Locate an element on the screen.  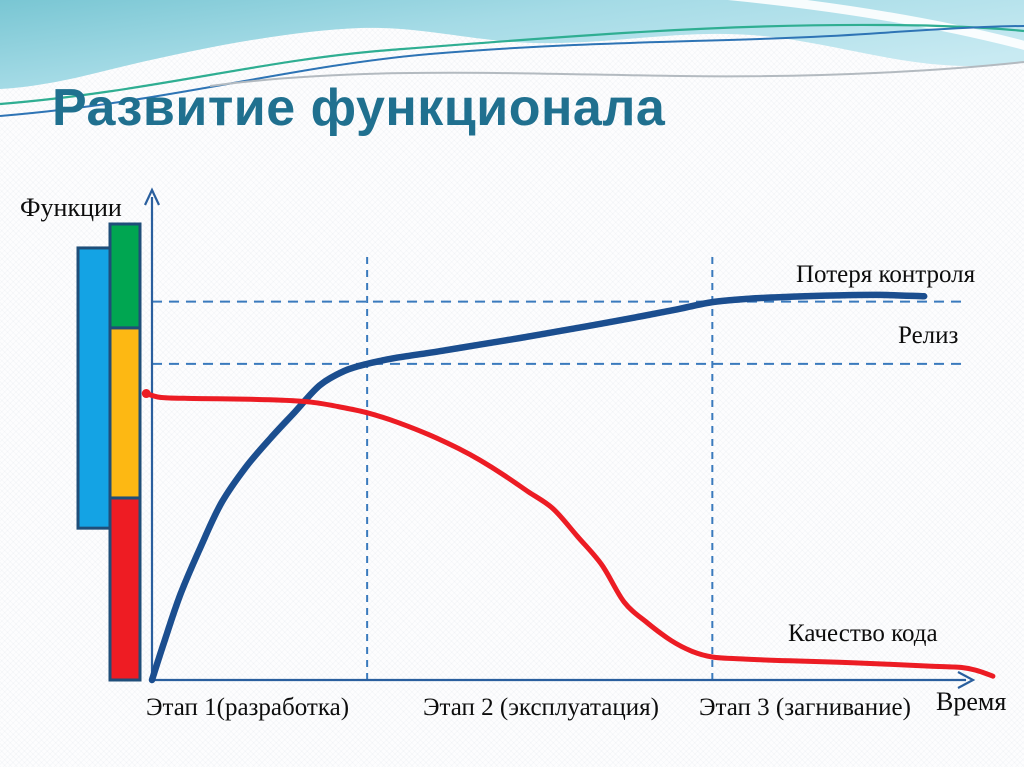
x-axis-arrowhead is located at coordinates (966, 680).